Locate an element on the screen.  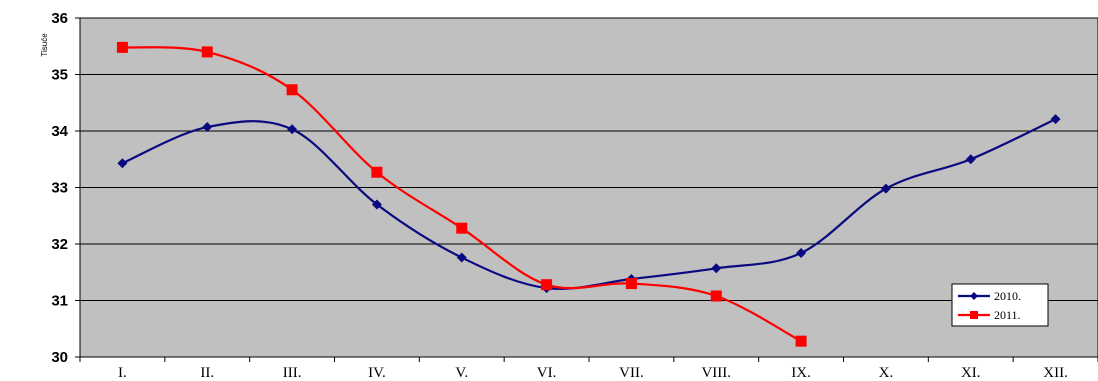
y-axis-ticks: 30 31 32 33 34 35 36 is located at coordinates (65, 188).